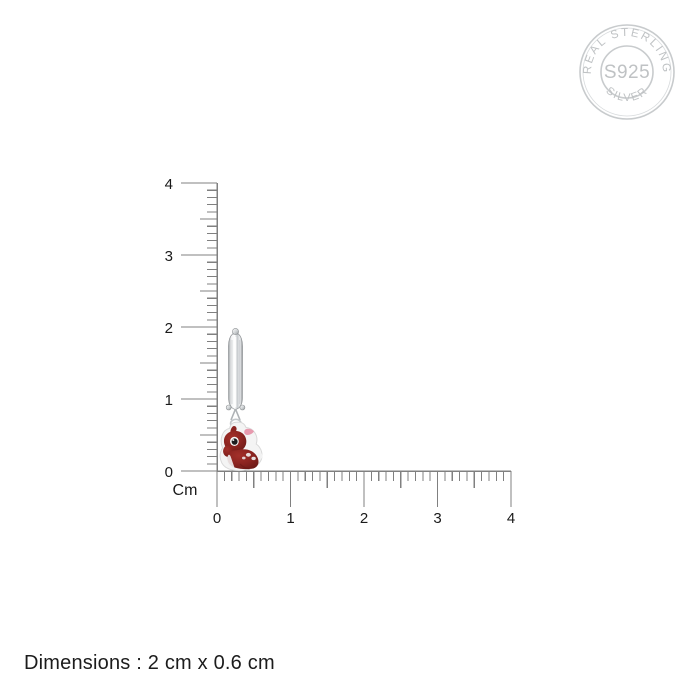 The image size is (700, 700). Describe the element at coordinates (247, 397) in the screenshot. I see `enamel-fawn-deer-drop-earring` at that location.